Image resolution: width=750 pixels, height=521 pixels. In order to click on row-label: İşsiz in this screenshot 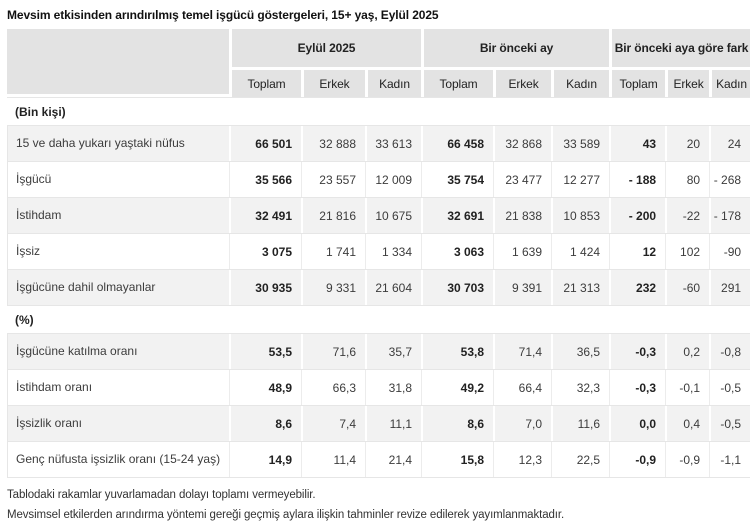, I will do `click(118, 252)`.